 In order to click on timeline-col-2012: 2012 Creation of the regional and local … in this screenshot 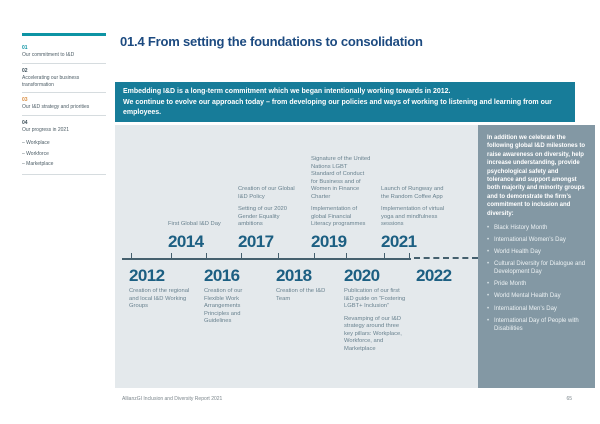, I will do `click(160, 289)`.